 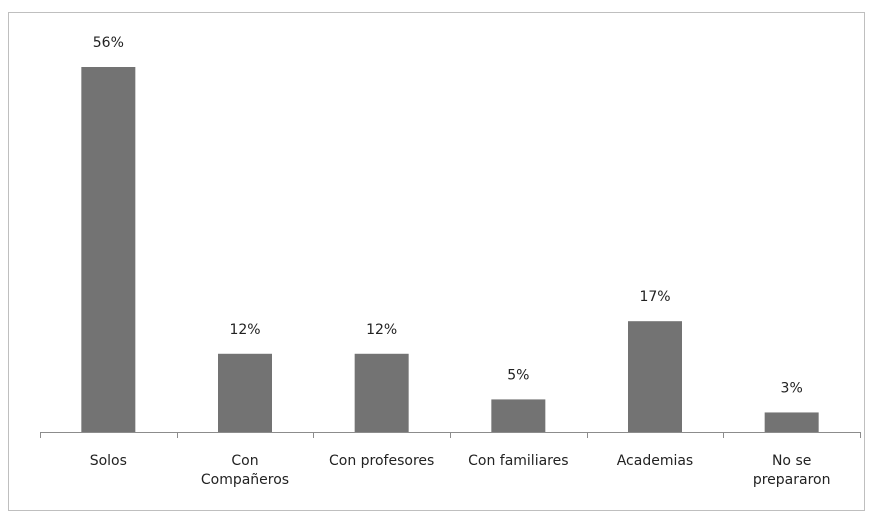 What do you see at coordinates (791, 470) in the screenshot?
I see `x-tick-label: No se prepararon` at bounding box center [791, 470].